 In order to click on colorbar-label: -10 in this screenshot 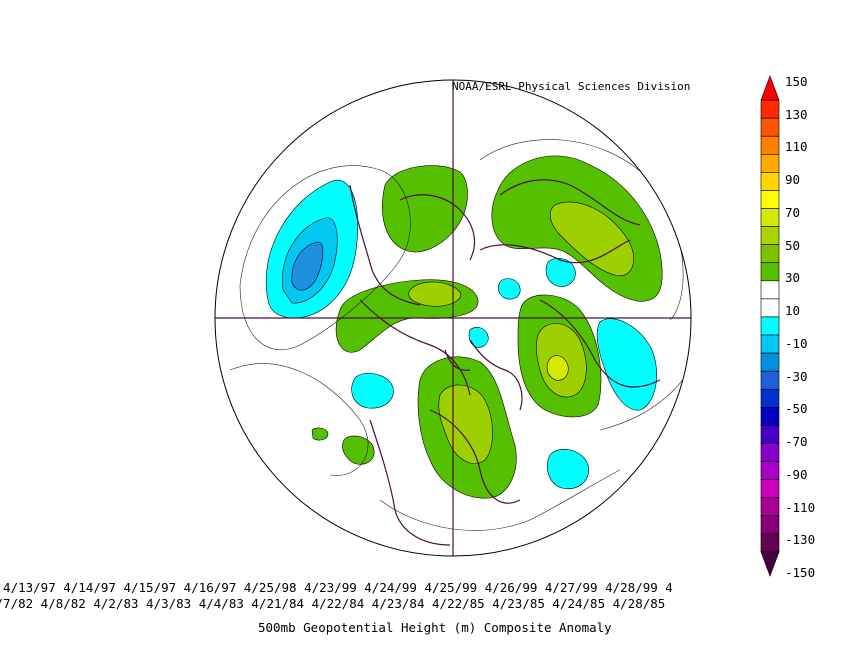, I will do `click(796, 343)`.